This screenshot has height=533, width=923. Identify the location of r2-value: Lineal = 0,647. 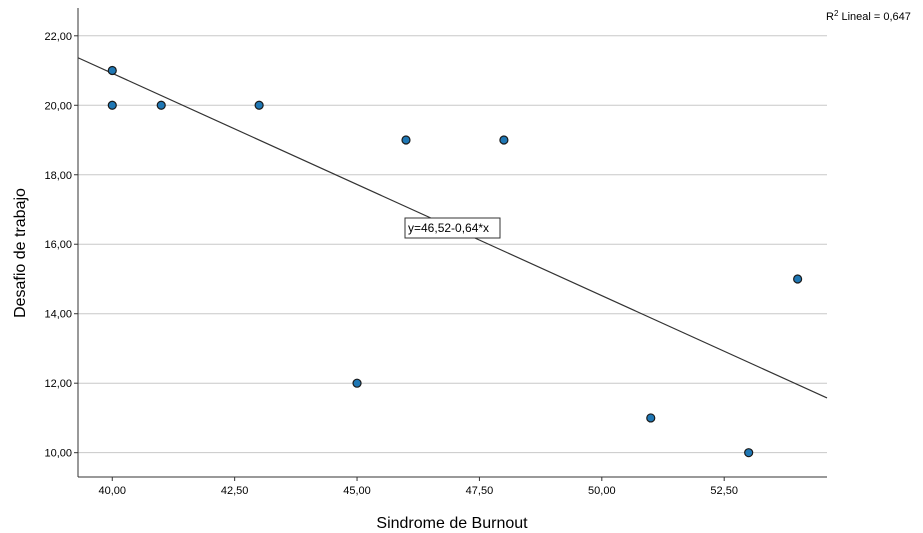
(874, 17).